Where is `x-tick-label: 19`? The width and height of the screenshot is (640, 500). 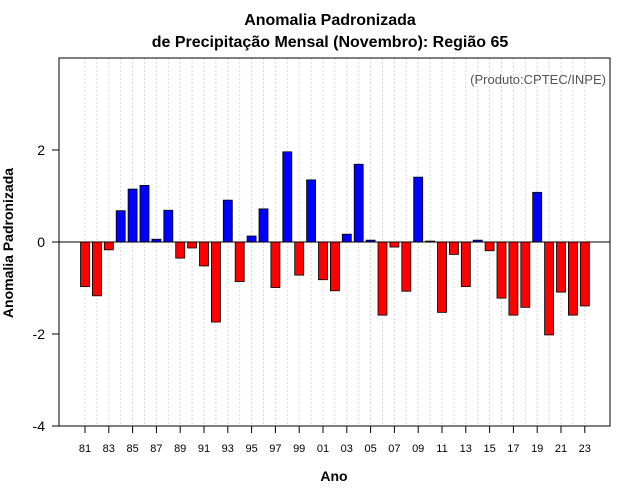
x-tick-label: 19 is located at coordinates (537, 449).